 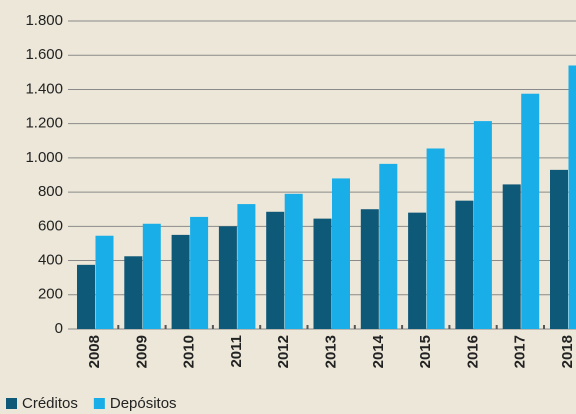 I want to click on y-tick-label: 800, so click(x=50, y=191).